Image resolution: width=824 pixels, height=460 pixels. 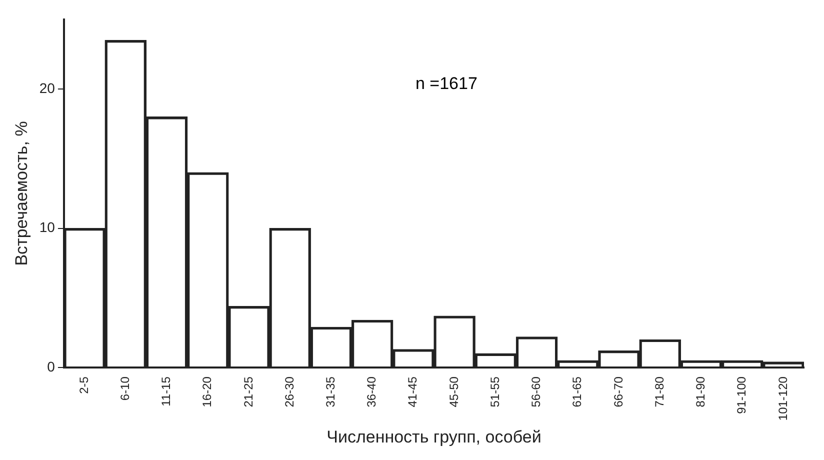 What do you see at coordinates (453, 392) in the screenshot?
I see `x-tick-label: 45-50` at bounding box center [453, 392].